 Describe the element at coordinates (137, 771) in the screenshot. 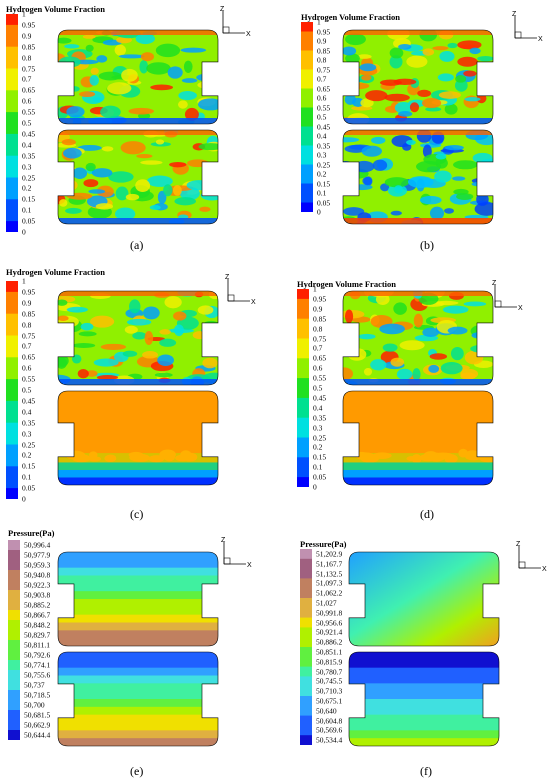

I see `panel-caption: (e)` at that location.